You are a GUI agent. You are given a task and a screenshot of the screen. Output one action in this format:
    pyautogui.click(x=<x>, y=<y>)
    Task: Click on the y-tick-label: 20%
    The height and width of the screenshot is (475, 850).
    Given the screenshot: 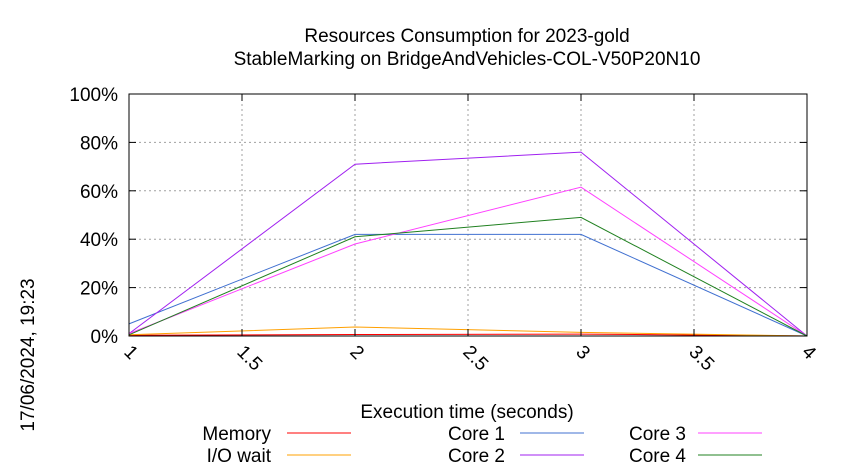 What is the action you would take?
    pyautogui.click(x=99, y=289)
    